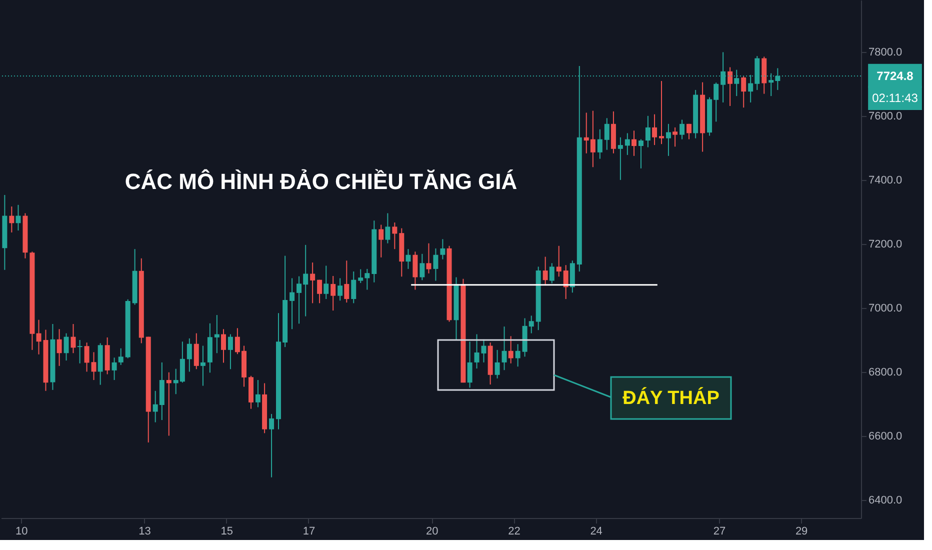  What do you see at coordinates (144, 532) in the screenshot?
I see `x-tick-label: 13` at bounding box center [144, 532].